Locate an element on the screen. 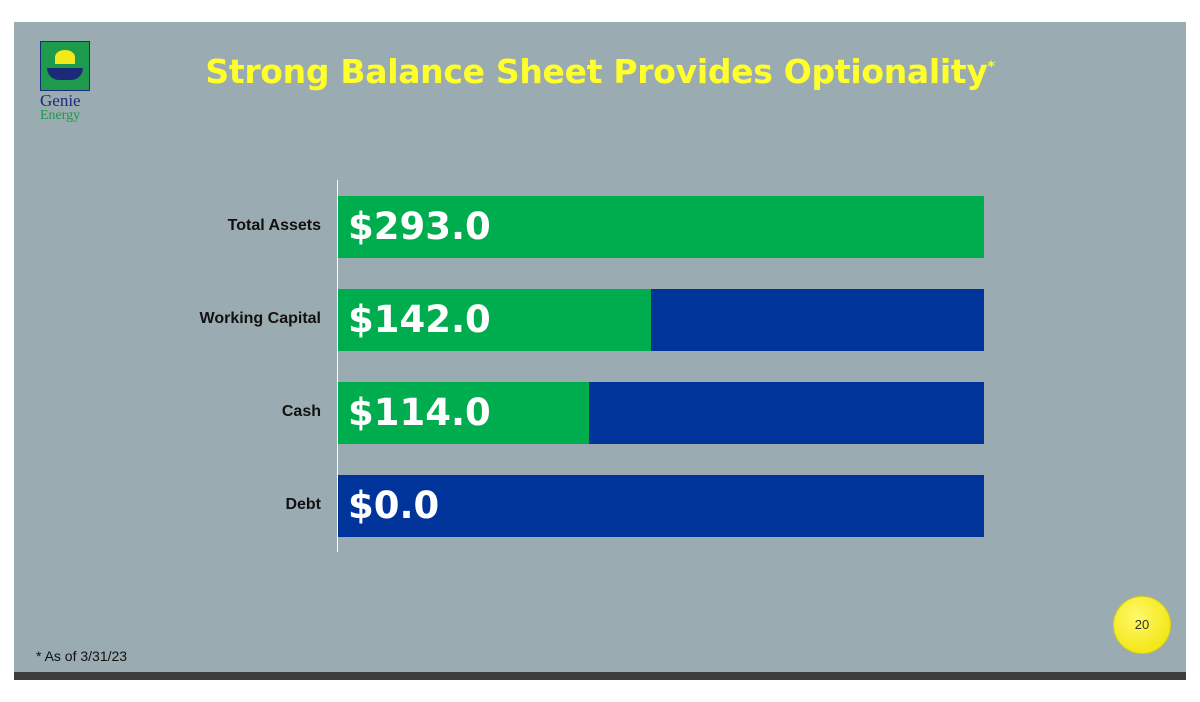 This screenshot has height=702, width=1200. data-label-debt: $0.0 is located at coordinates (394, 505).